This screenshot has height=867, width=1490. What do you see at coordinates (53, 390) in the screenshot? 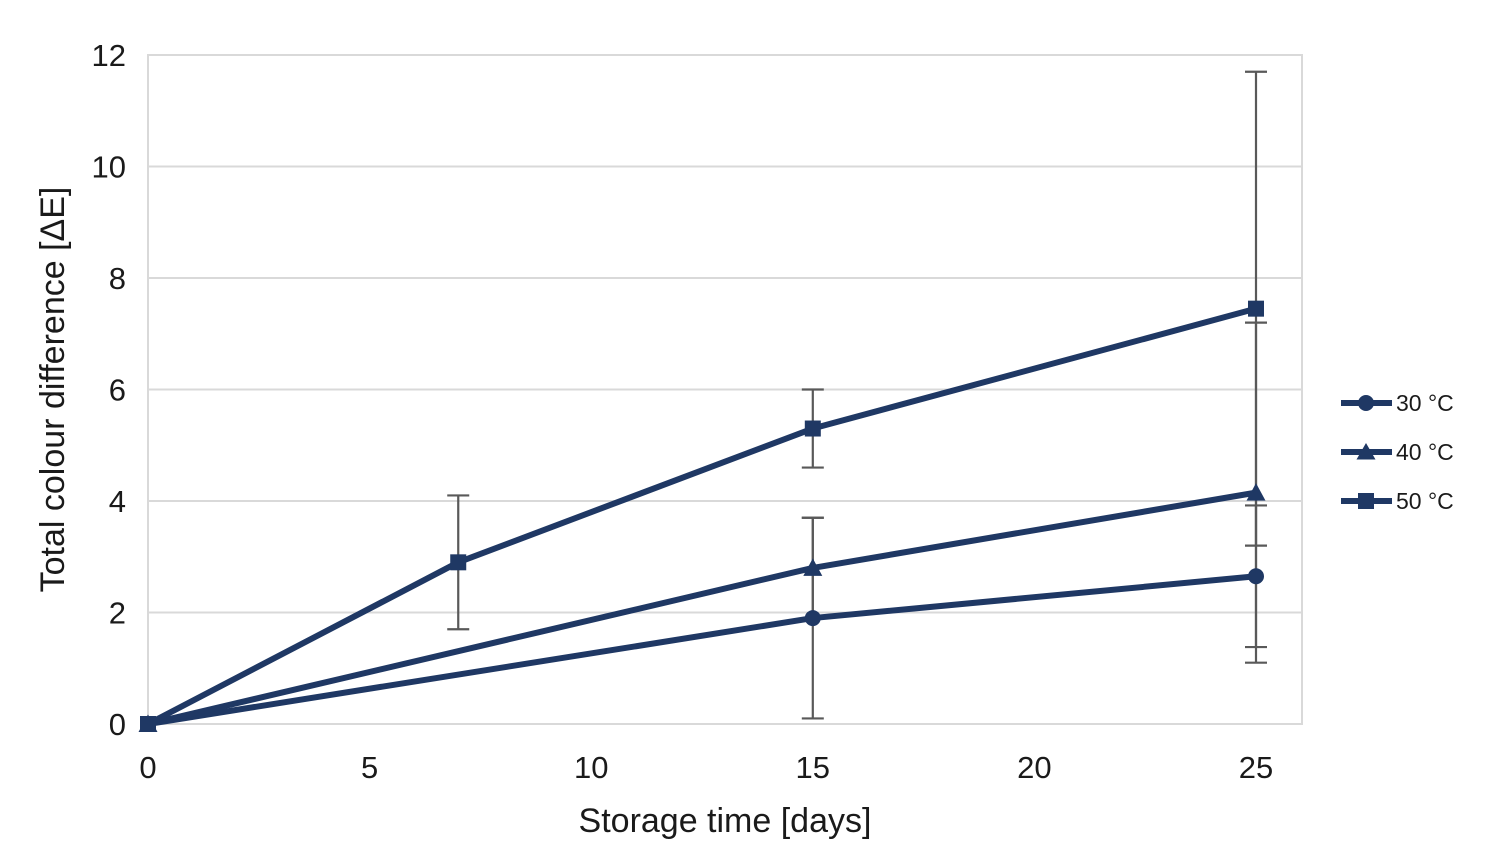
I see `y-axis-title: Total colour difference [ΔE]` at bounding box center [53, 390].